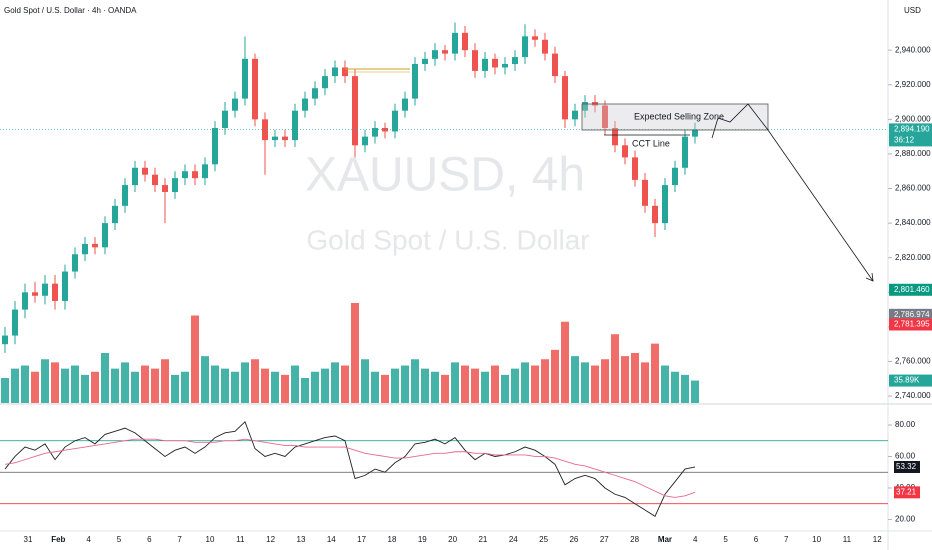 The width and height of the screenshot is (932, 550). Describe the element at coordinates (912, 289) in the screenshot. I see `price-level-label: 2,801.460` at that location.